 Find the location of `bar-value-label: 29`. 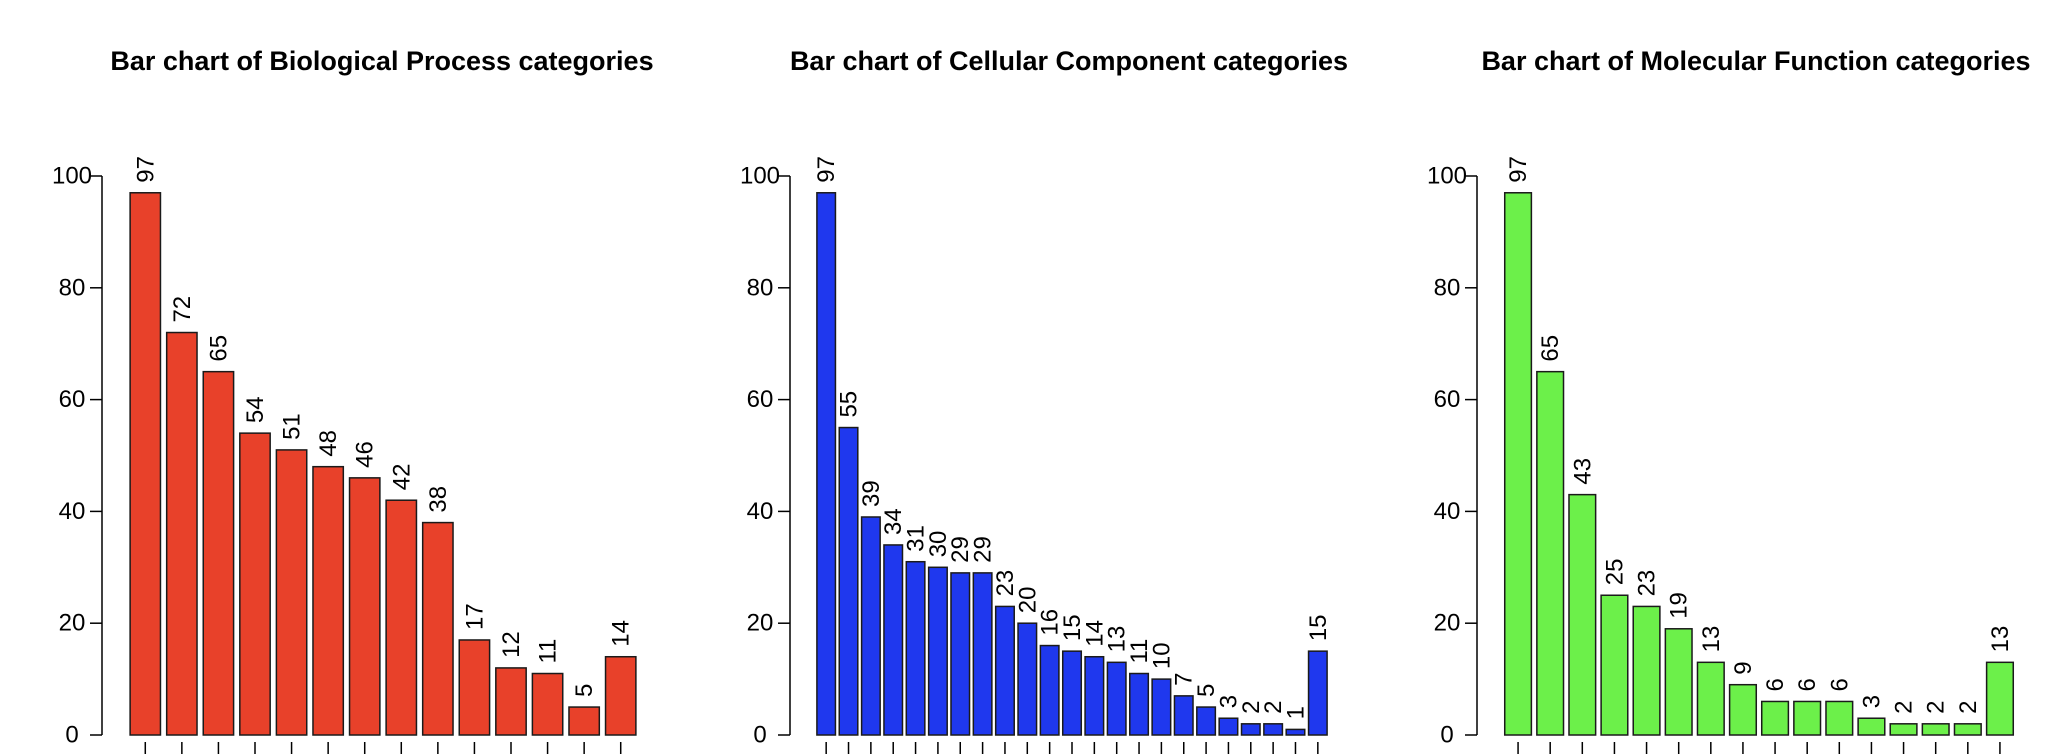

bar-value-label: 29 is located at coordinates (983, 549).